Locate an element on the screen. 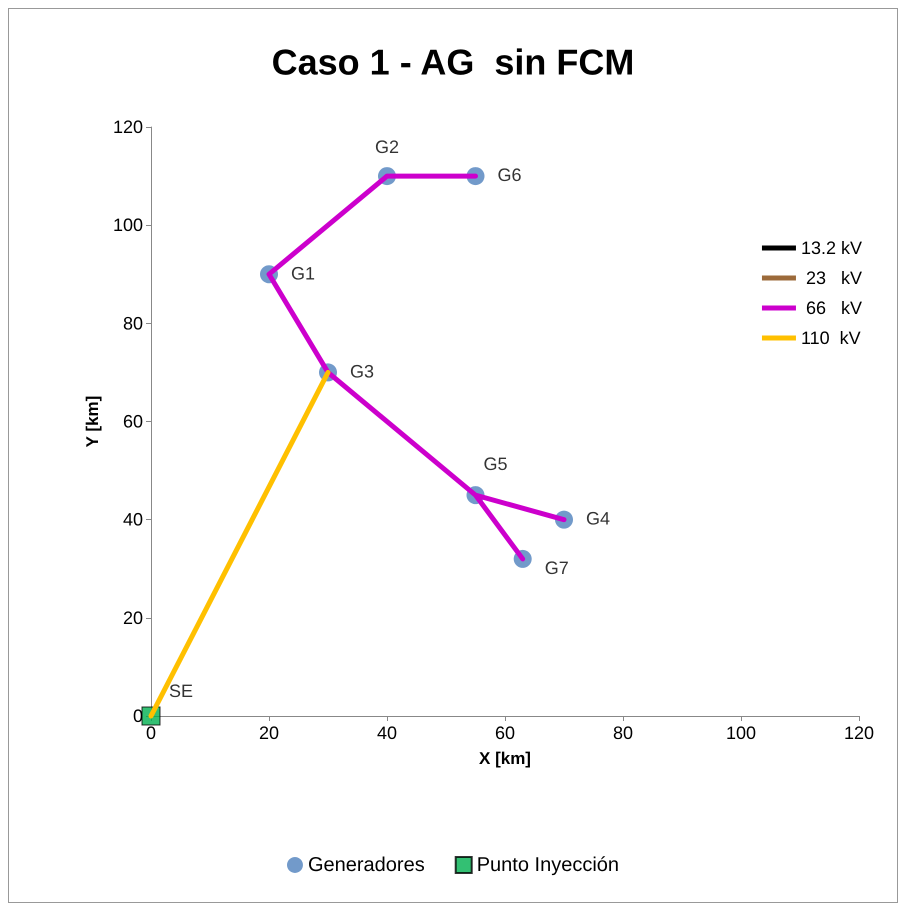 The width and height of the screenshot is (906, 911). x-axis-title: X [km] is located at coordinates (505, 758).